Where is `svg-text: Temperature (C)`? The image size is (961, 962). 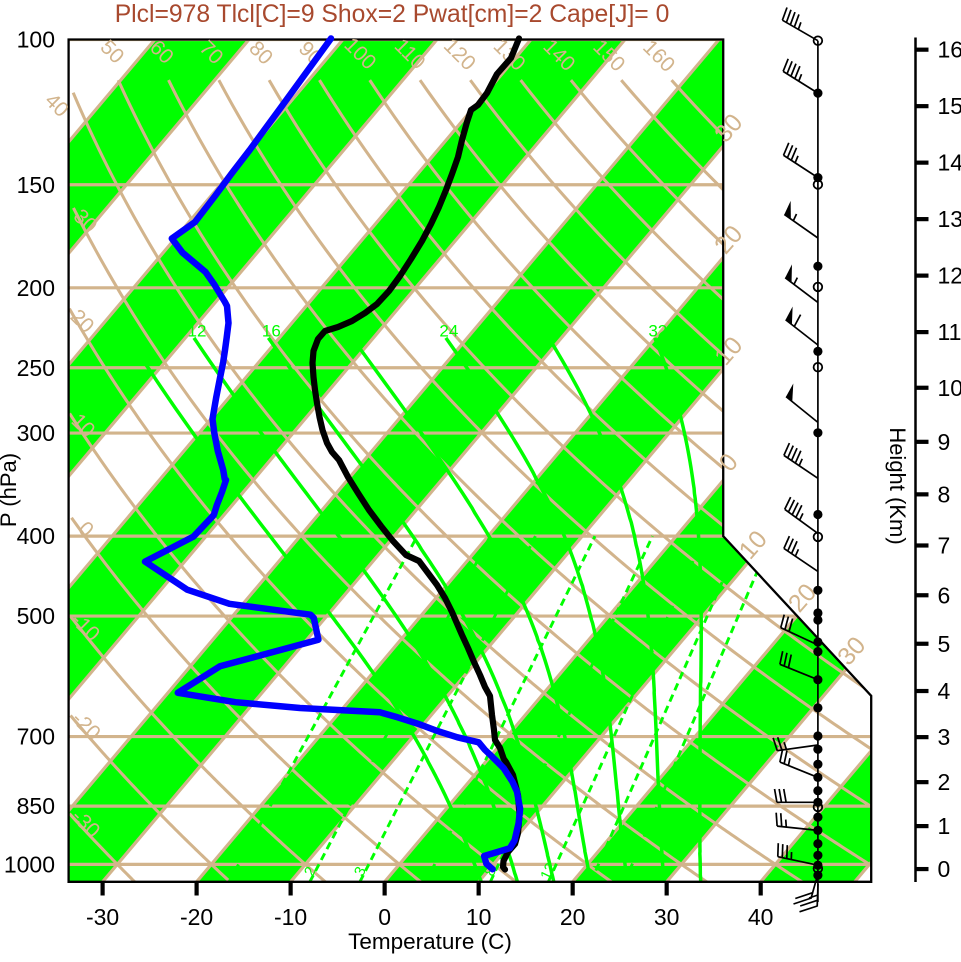 svg-text: Temperature (C) is located at coordinates (430, 941).